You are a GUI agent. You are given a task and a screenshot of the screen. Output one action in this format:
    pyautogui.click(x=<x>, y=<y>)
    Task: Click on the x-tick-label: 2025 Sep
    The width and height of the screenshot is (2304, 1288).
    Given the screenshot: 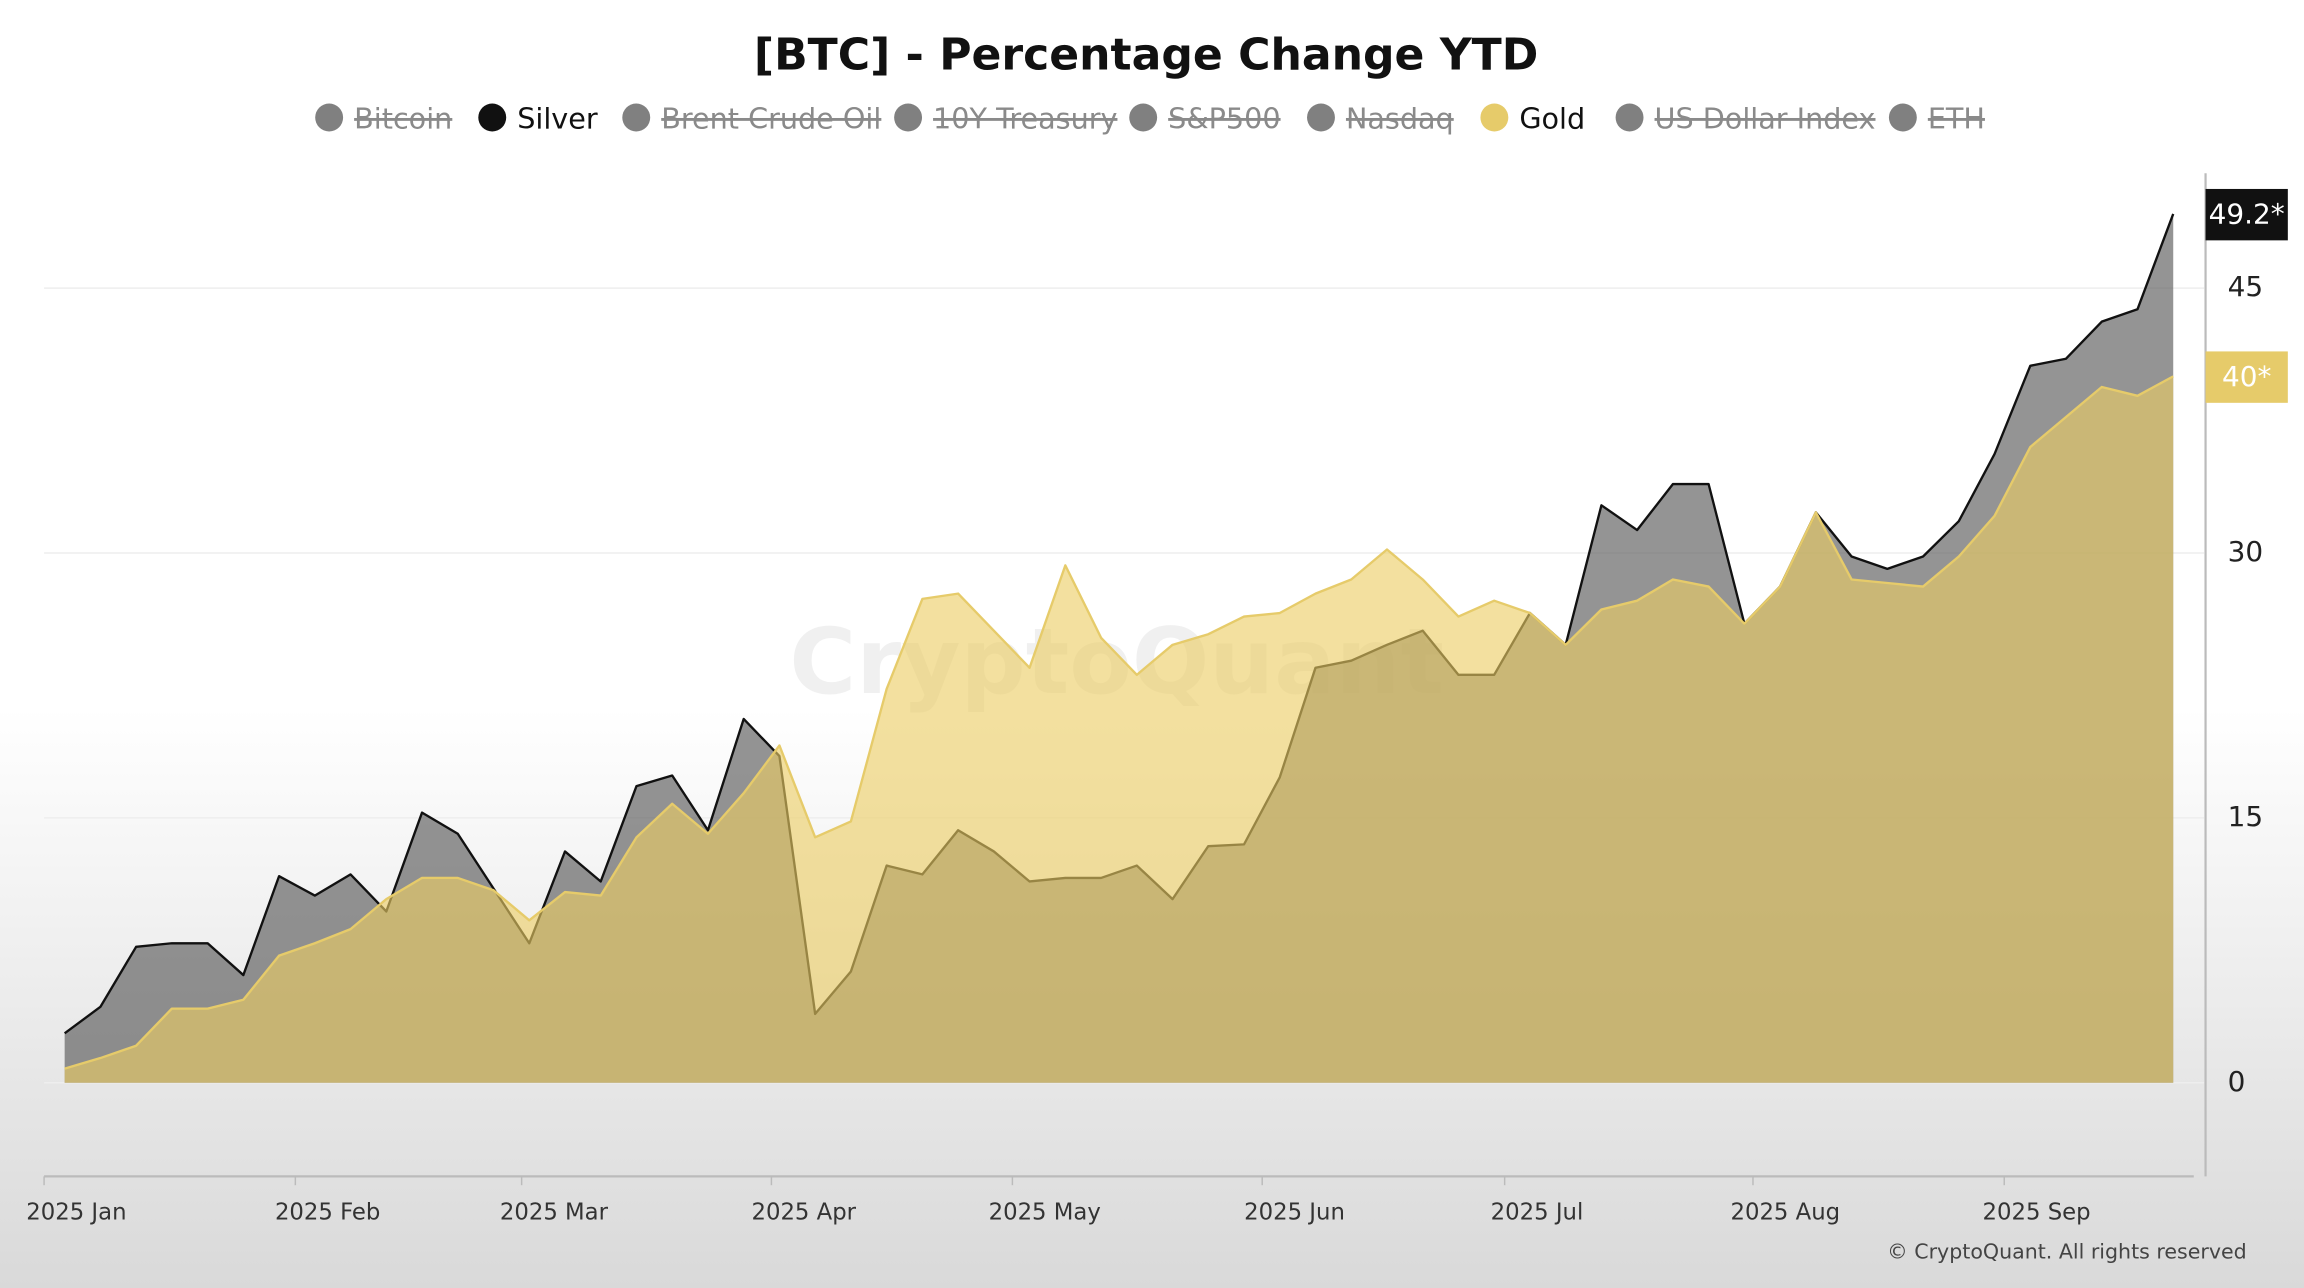 What is the action you would take?
    pyautogui.click(x=2037, y=1213)
    